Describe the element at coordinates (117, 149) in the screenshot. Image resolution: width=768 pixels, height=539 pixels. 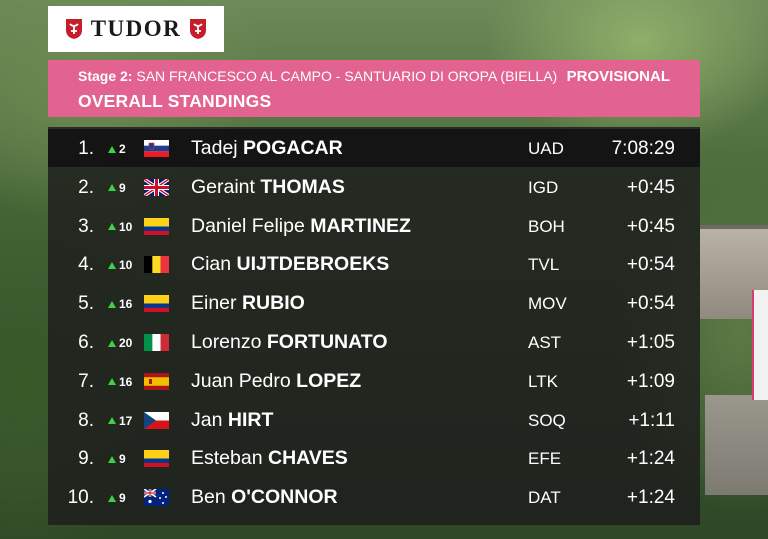
I see `position-gain: 2` at that location.